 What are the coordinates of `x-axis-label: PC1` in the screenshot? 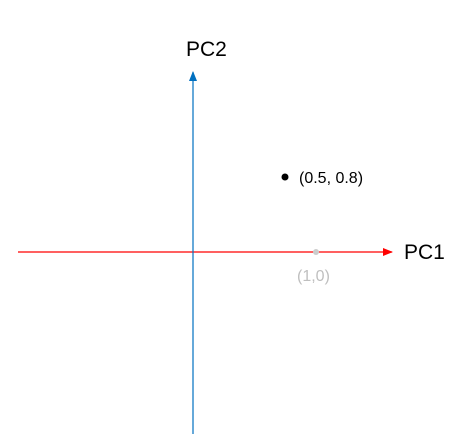 It's located at (424, 252).